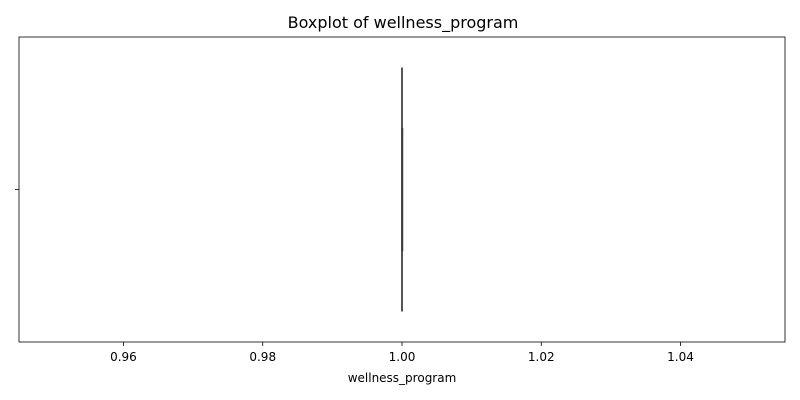 The height and width of the screenshot is (400, 800). I want to click on x-tick-label: 1.00, so click(402, 357).